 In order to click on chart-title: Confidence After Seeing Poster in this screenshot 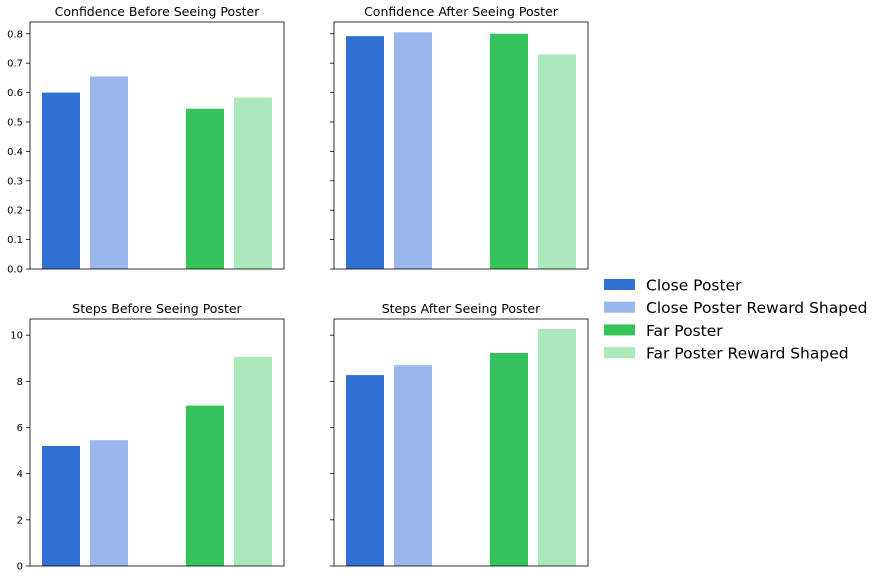, I will do `click(461, 11)`.